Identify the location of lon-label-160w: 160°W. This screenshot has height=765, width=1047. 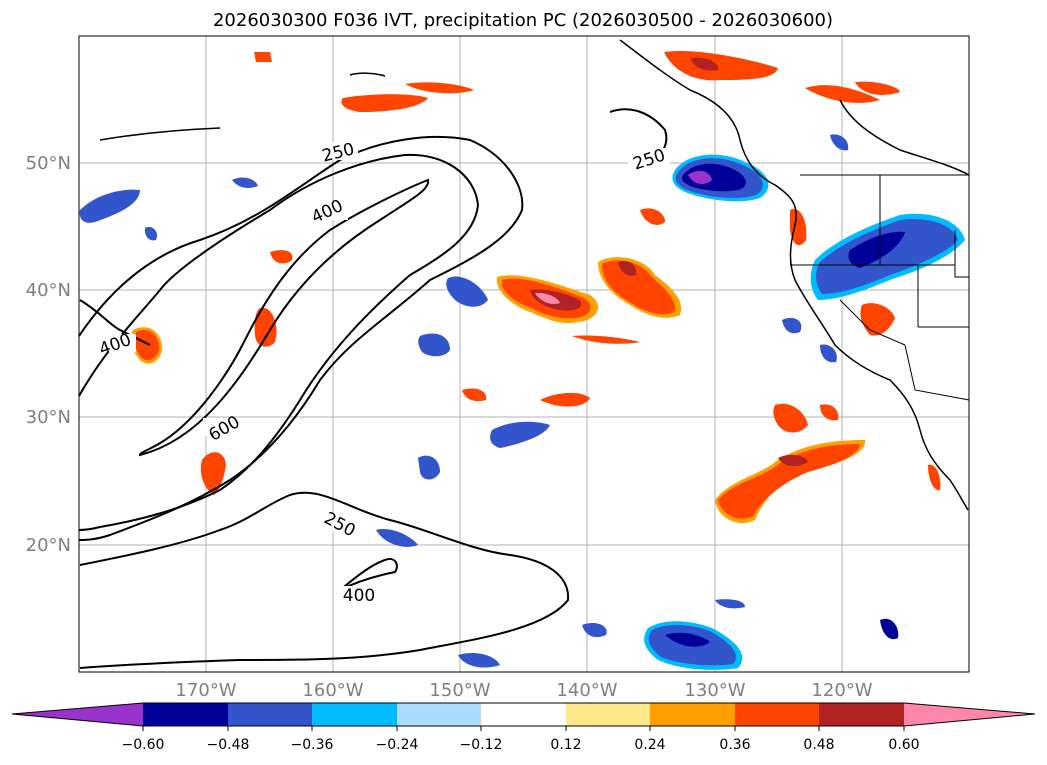
(332, 690).